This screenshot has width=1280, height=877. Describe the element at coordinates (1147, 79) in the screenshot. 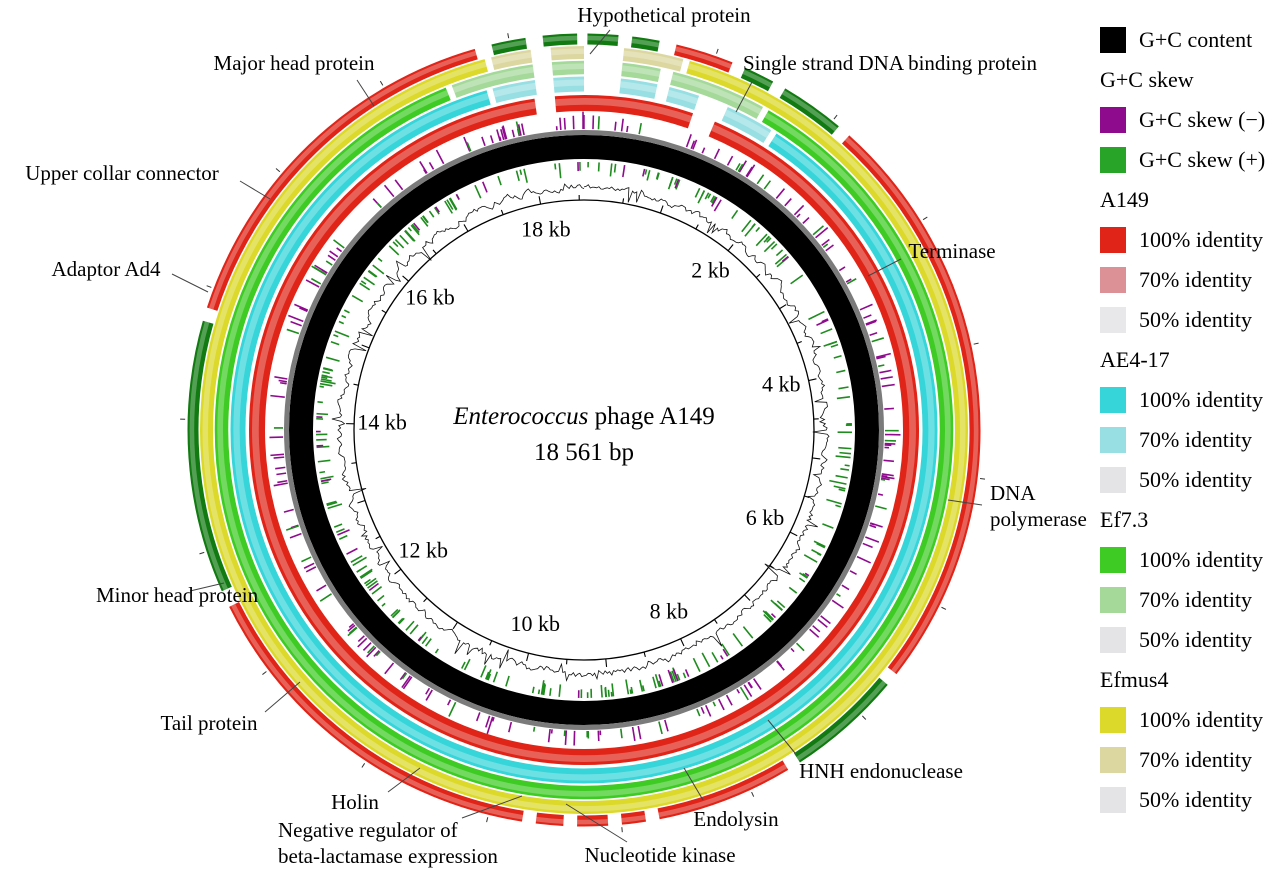

I see `legend-header-g-c-skew: G+C skew` at that location.